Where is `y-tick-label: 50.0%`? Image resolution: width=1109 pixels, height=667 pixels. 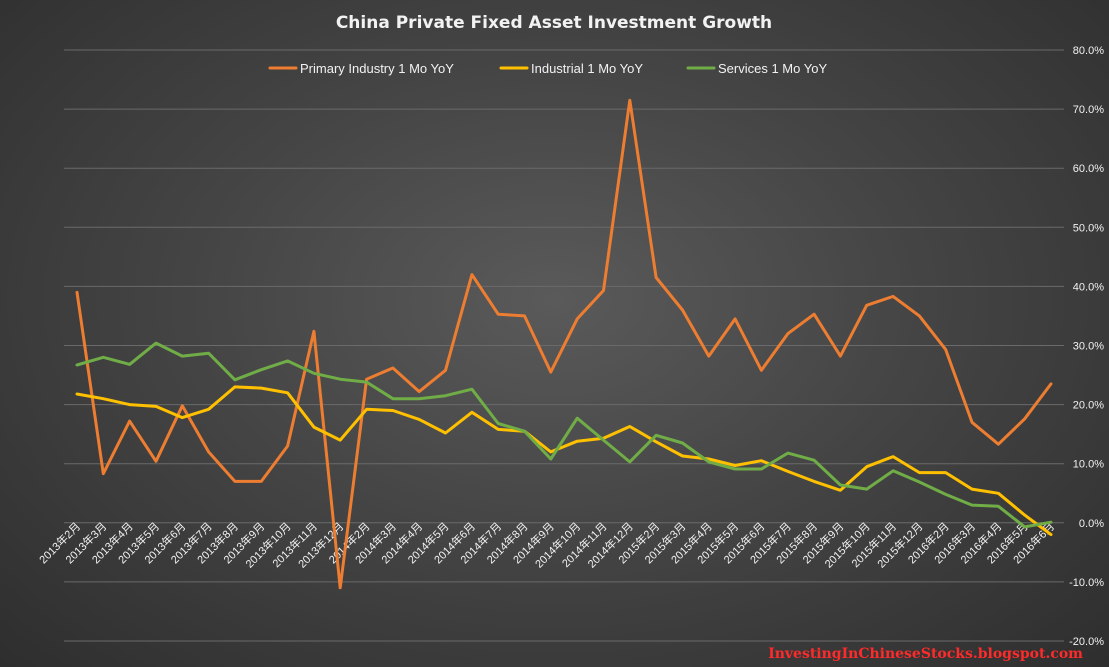 y-tick-label: 50.0% is located at coordinates (1088, 228).